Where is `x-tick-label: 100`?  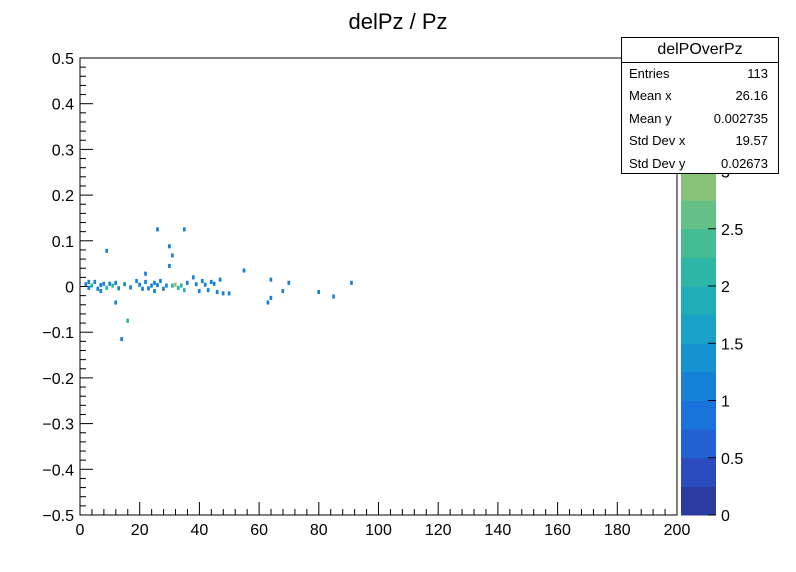
x-tick-label: 100 is located at coordinates (378, 530).